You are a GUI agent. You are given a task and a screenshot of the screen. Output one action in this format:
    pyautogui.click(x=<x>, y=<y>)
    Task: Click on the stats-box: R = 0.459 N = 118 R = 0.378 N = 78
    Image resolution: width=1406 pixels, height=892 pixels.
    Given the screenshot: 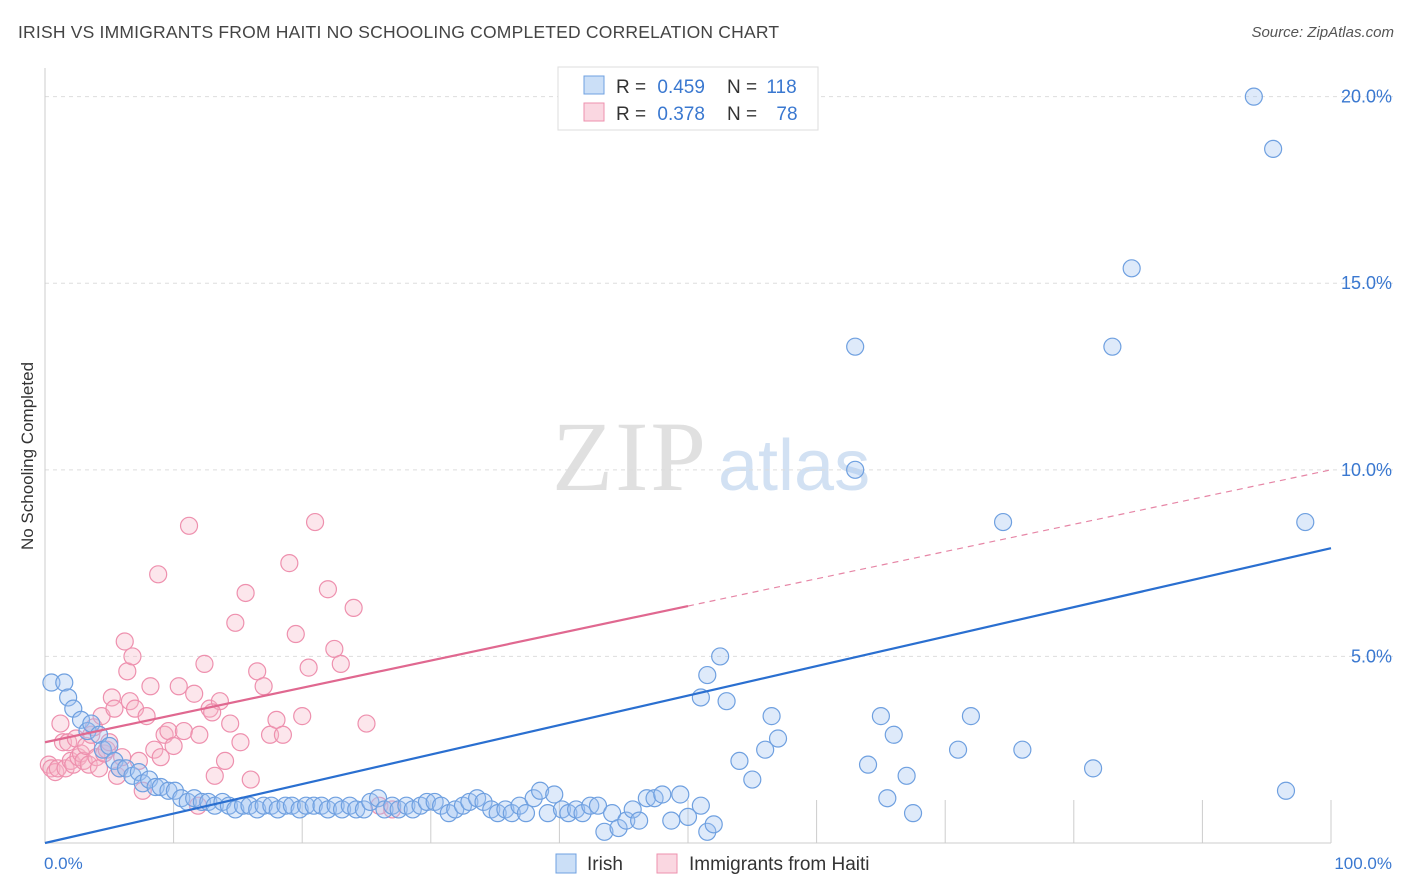 What is the action you would take?
    pyautogui.click(x=688, y=98)
    